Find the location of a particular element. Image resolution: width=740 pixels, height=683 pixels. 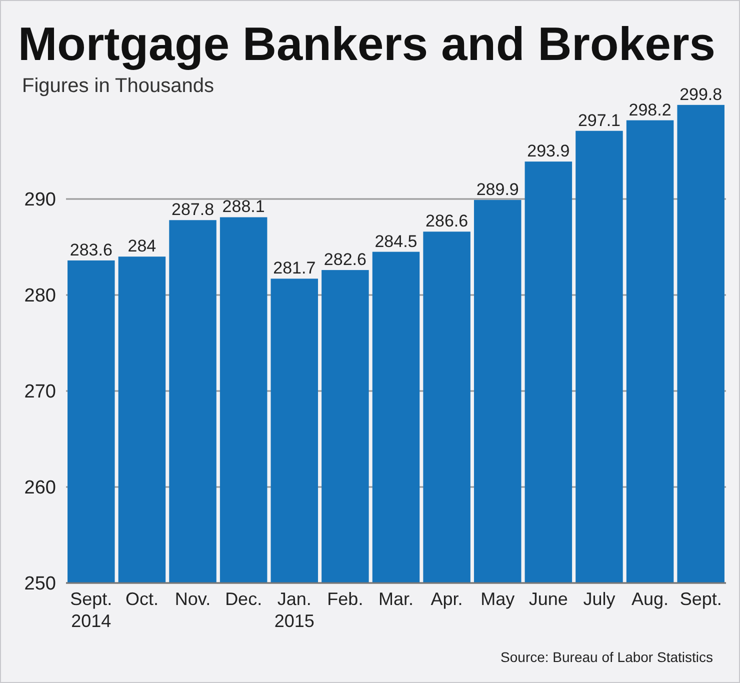

y-tick-label: 270 is located at coordinates (40, 392).